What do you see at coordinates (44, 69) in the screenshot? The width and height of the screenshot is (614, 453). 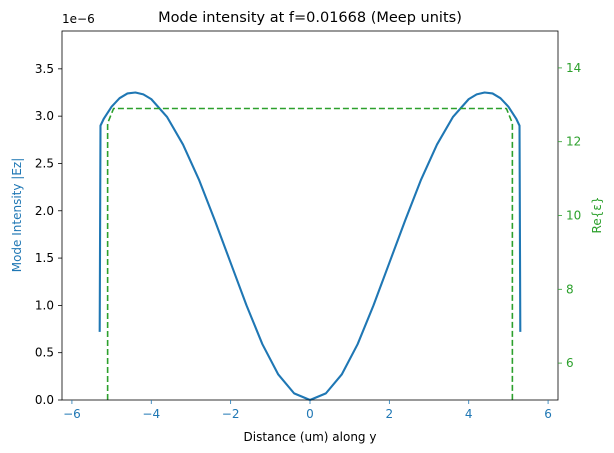 I see `y-left-tick-label: 3.5` at bounding box center [44, 69].